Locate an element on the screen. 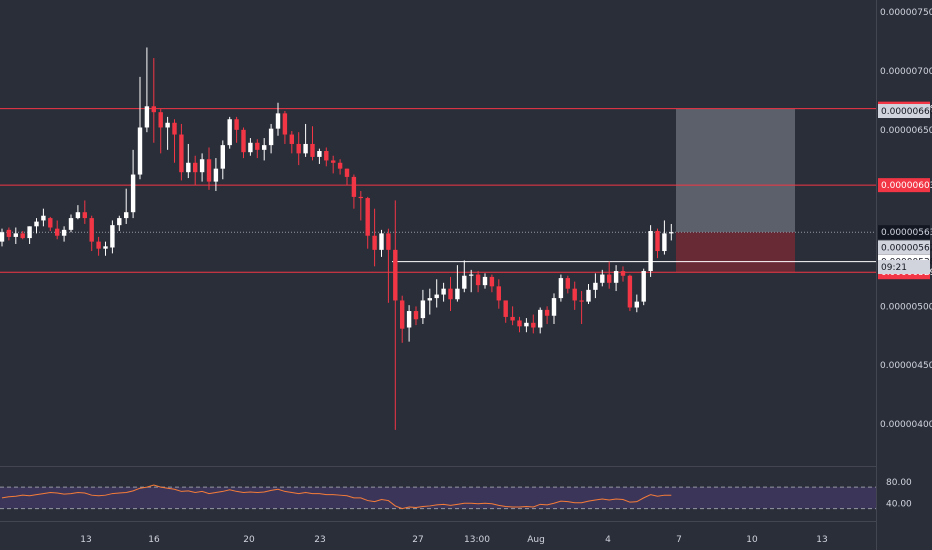  price-tag: 0.00000666 is located at coordinates (905, 111).